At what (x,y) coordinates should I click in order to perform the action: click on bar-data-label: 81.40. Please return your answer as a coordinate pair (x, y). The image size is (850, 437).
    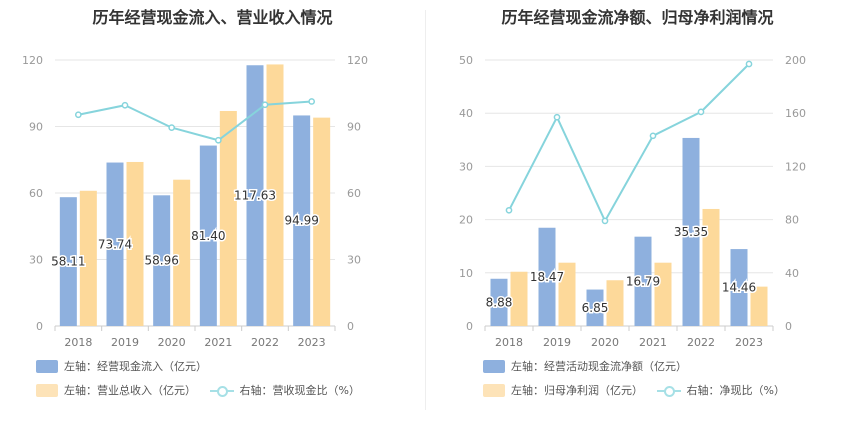
    Looking at the image, I should click on (208, 236).